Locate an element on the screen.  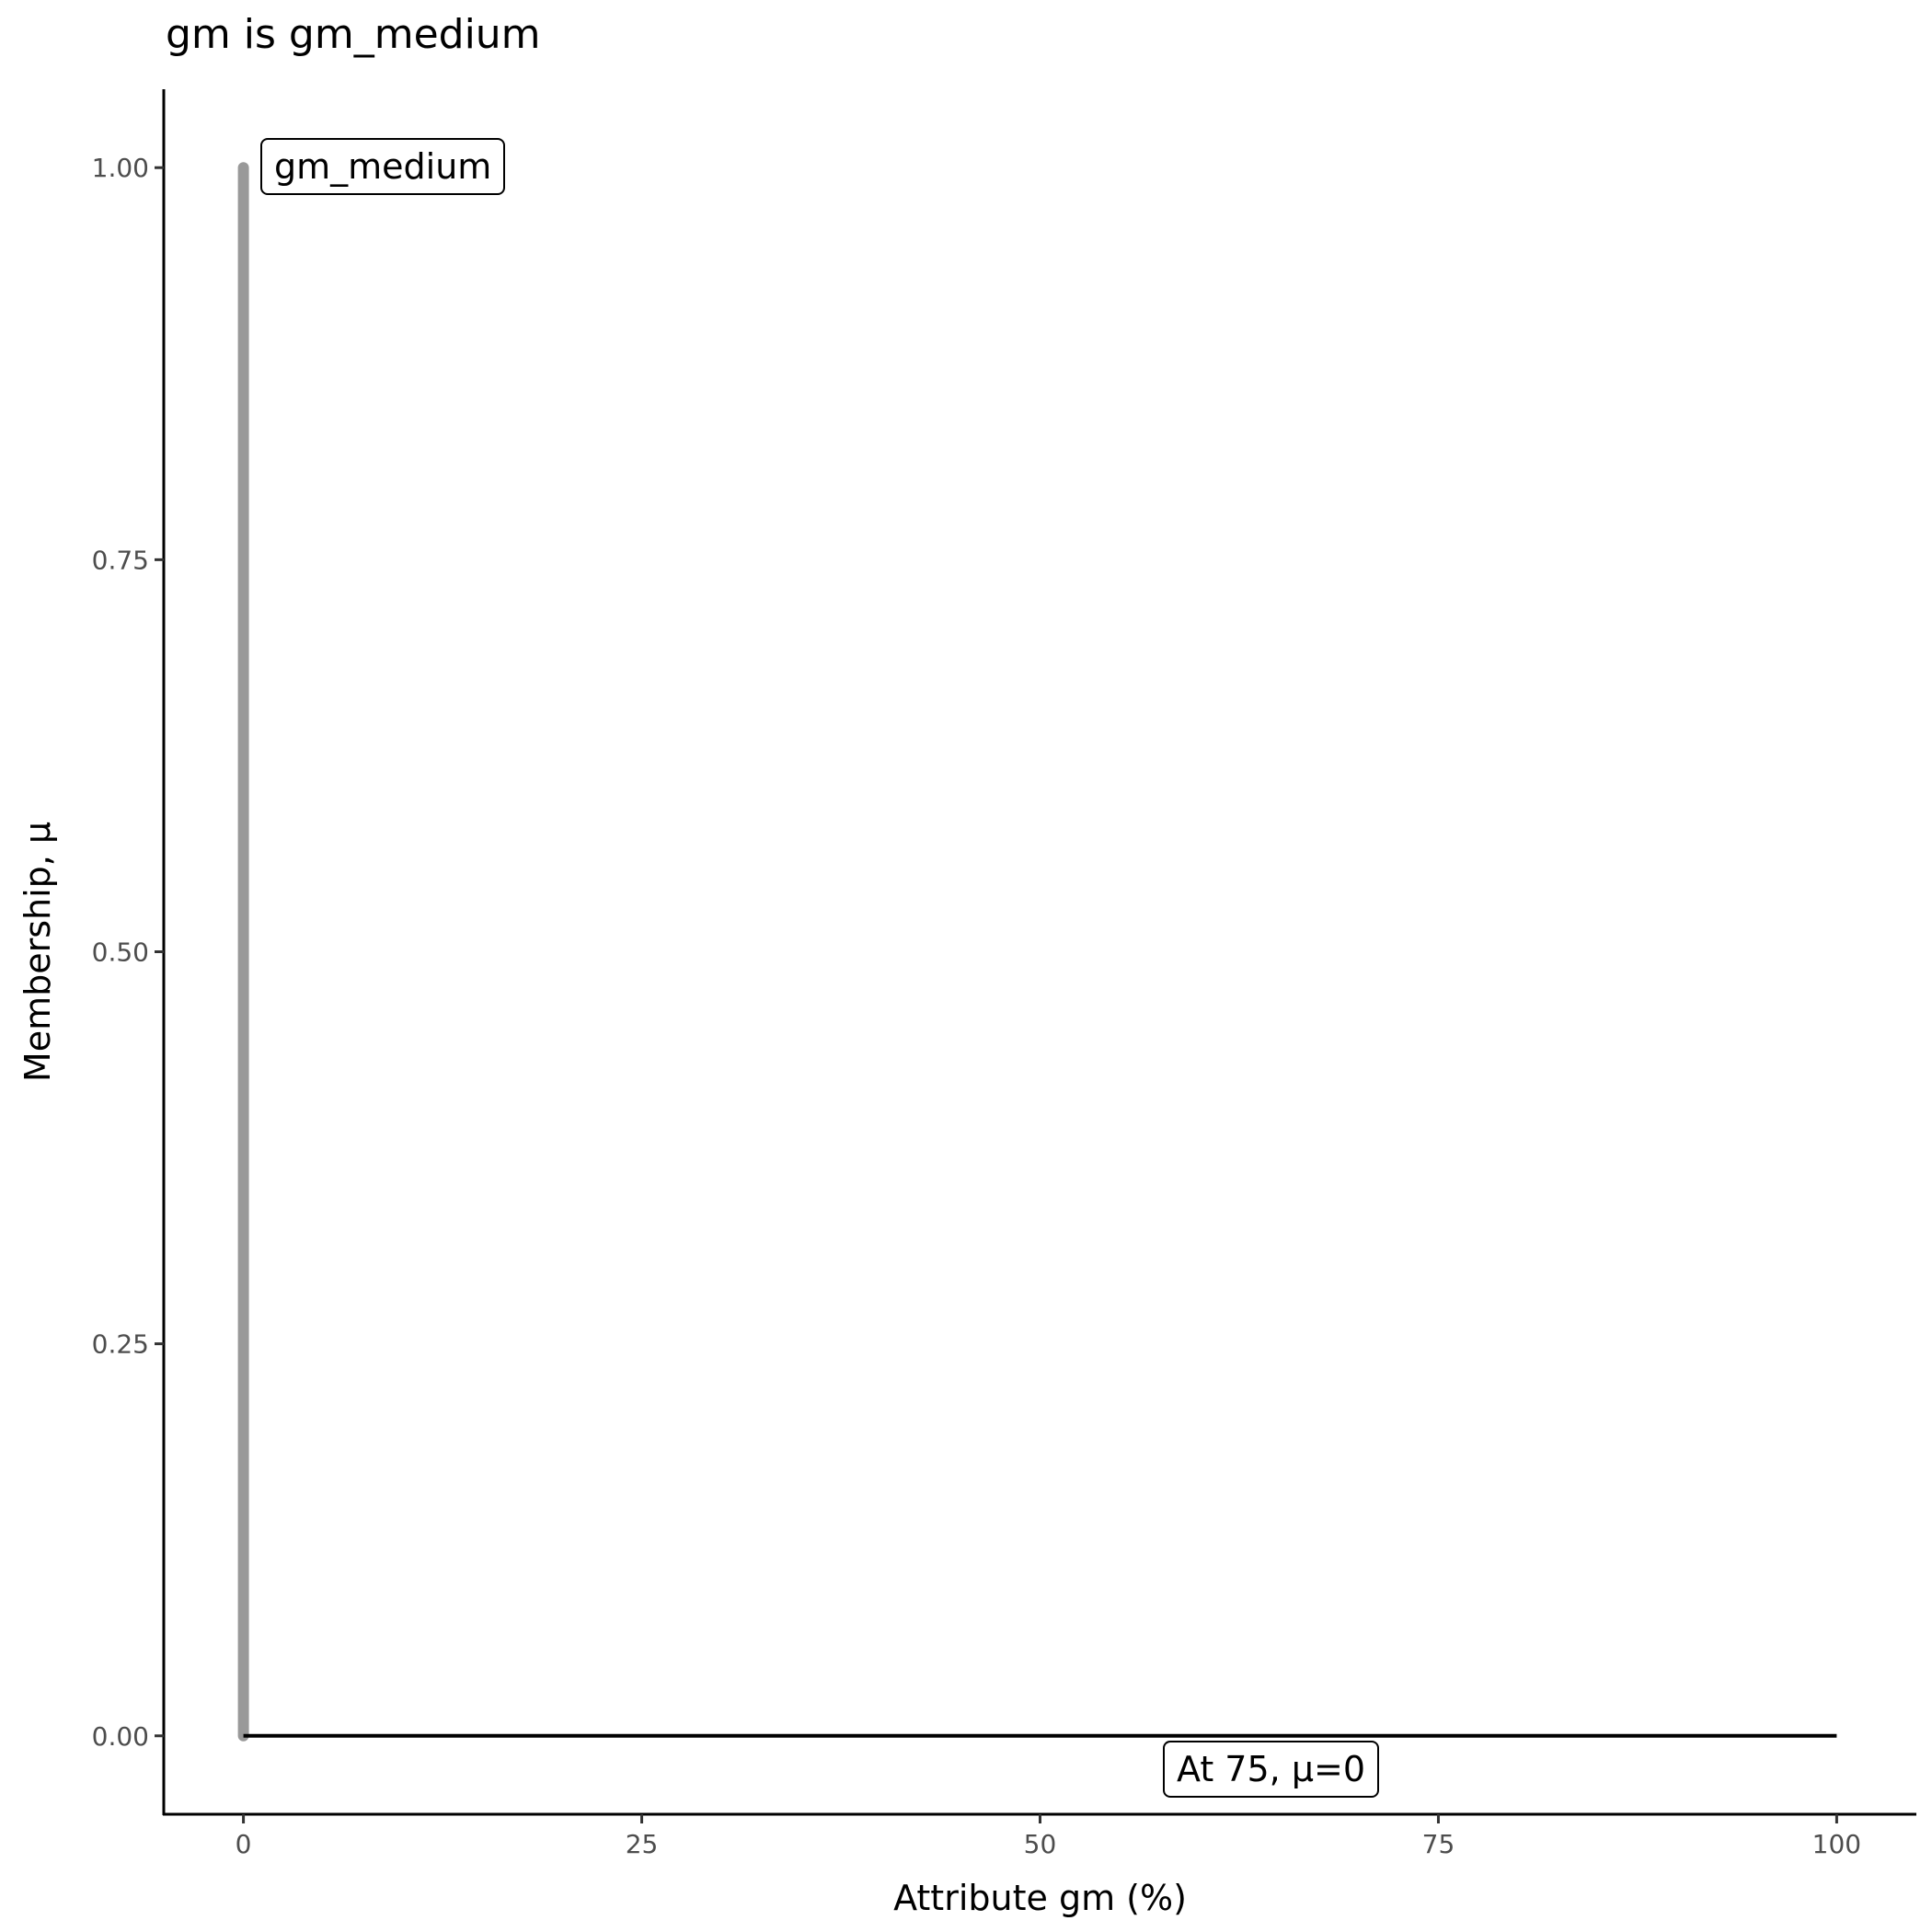
y-tick-label: 0.00 is located at coordinates (120, 1736).